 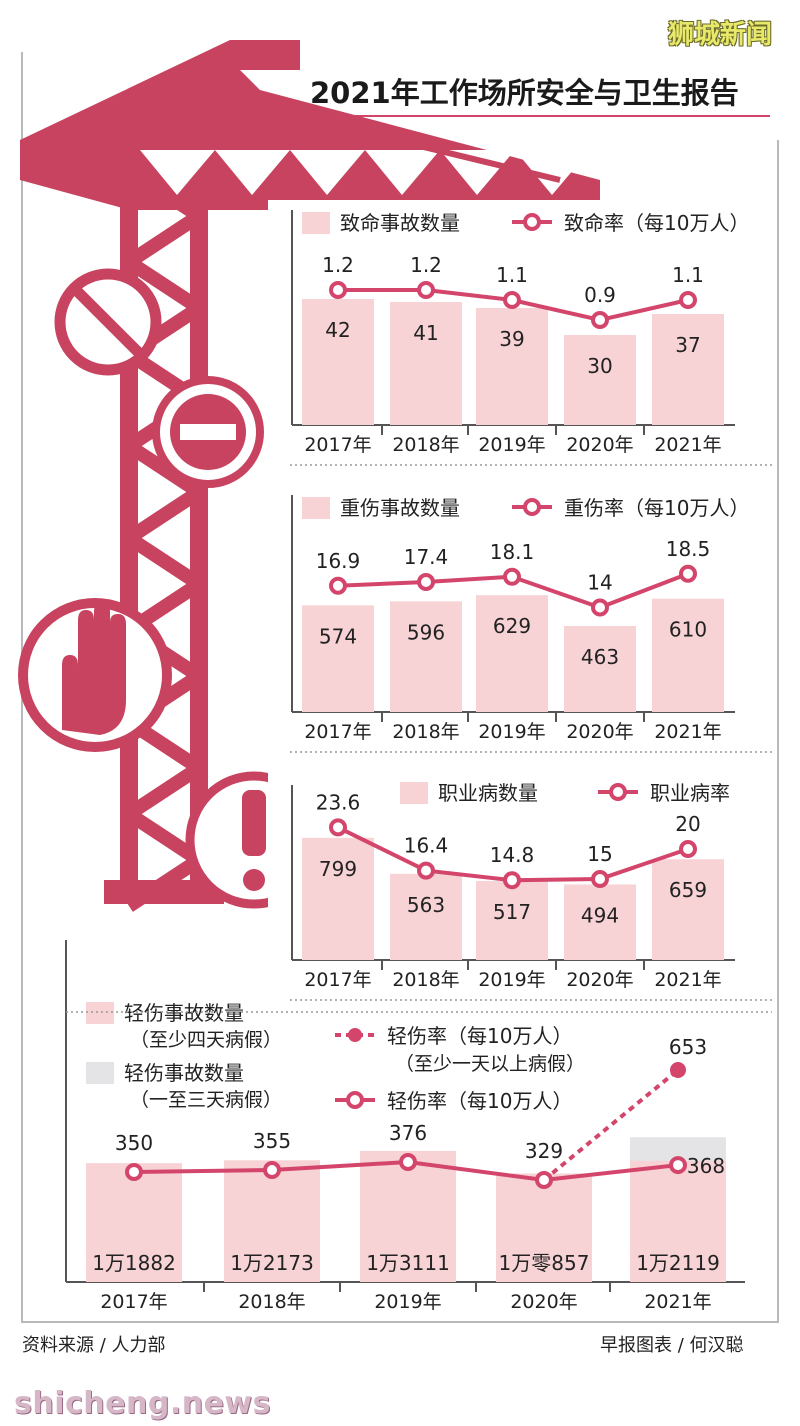 I want to click on bar-value-label: 799, so click(x=338, y=869).